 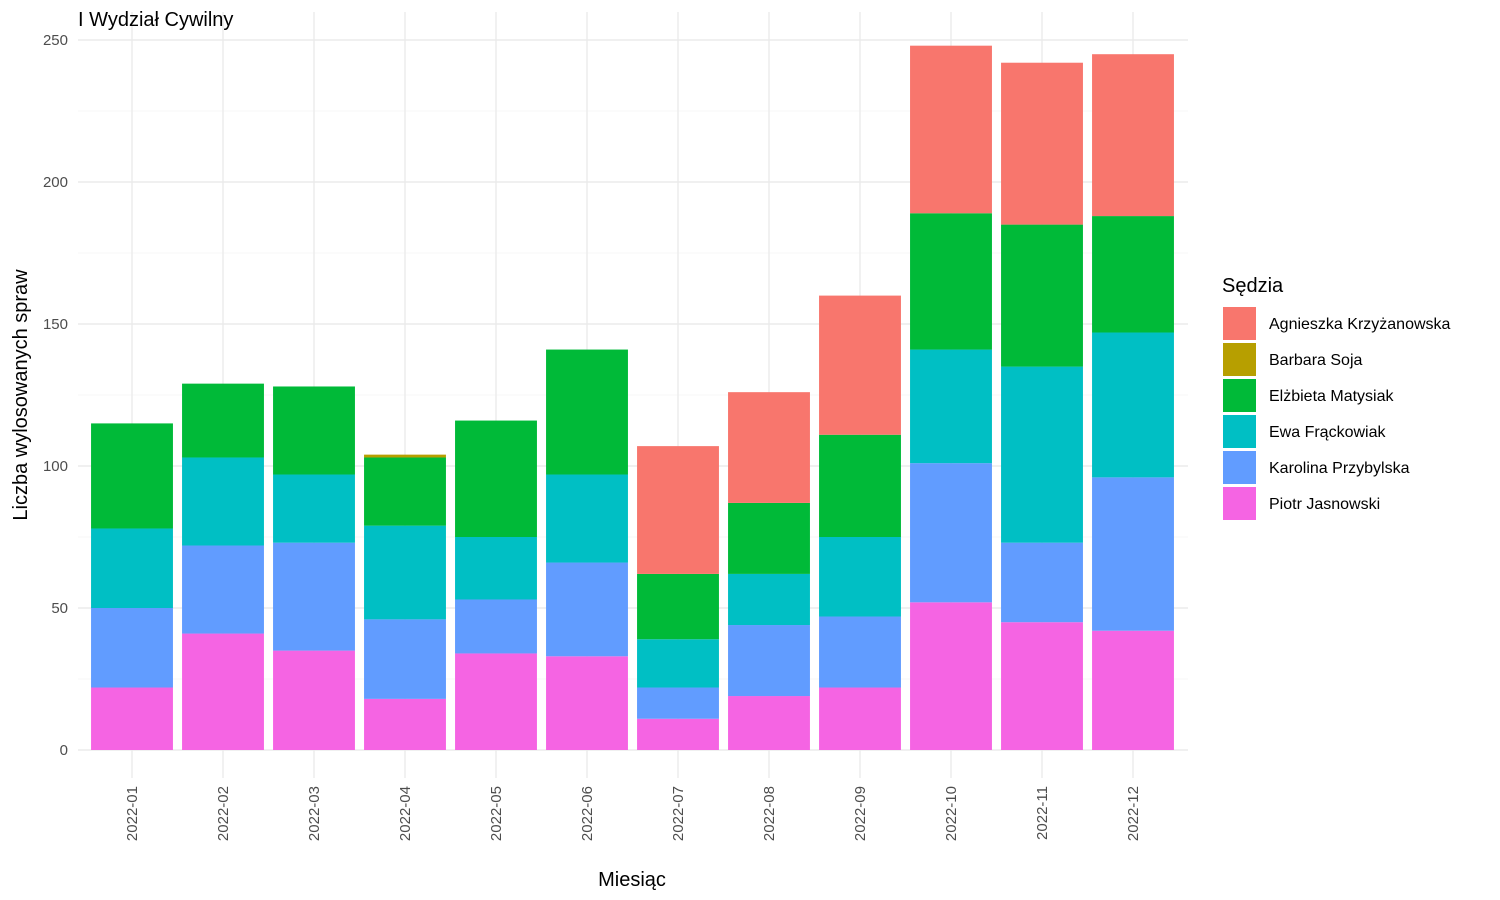 What do you see at coordinates (55, 40) in the screenshot?
I see `y-tick-label: 250` at bounding box center [55, 40].